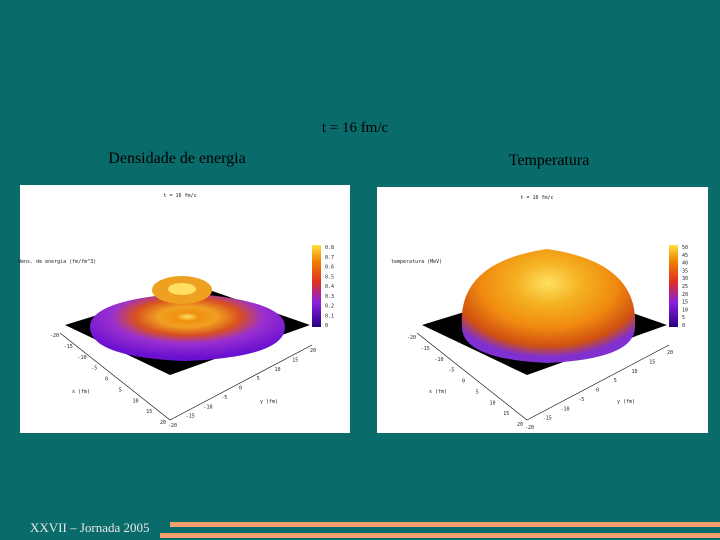 The image size is (720, 540). I want to click on colorbar-tick-label: 0.5, so click(329, 277).